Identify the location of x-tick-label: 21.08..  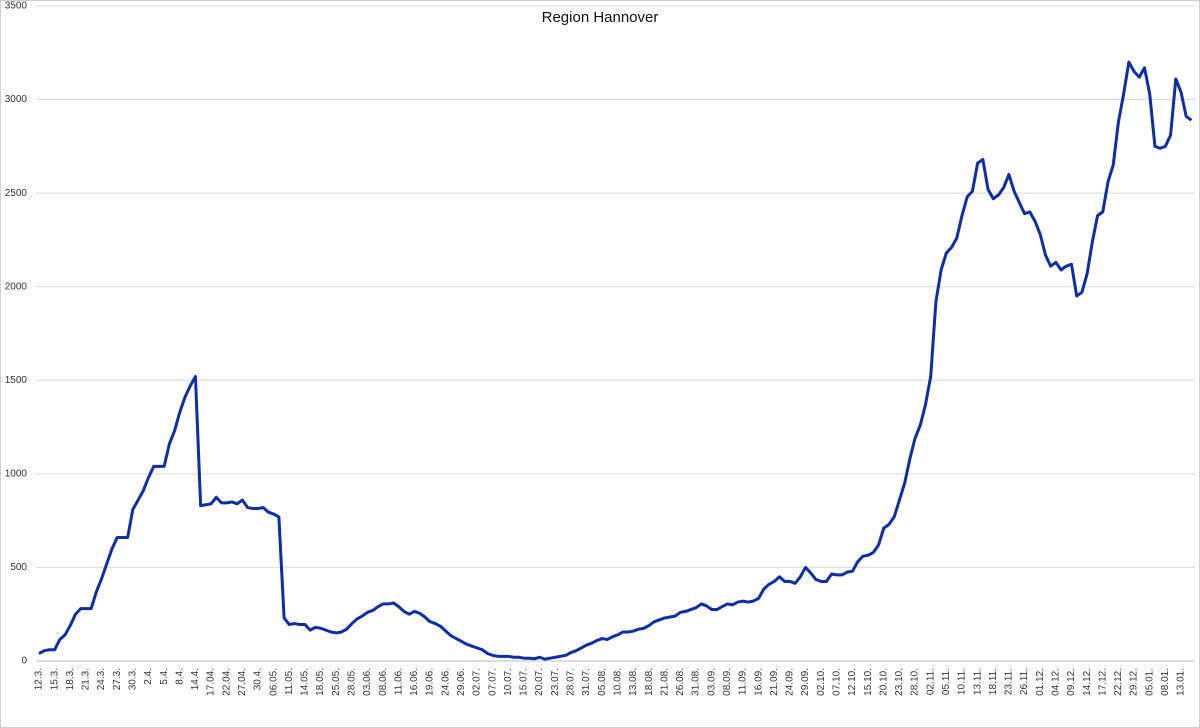
(664, 682).